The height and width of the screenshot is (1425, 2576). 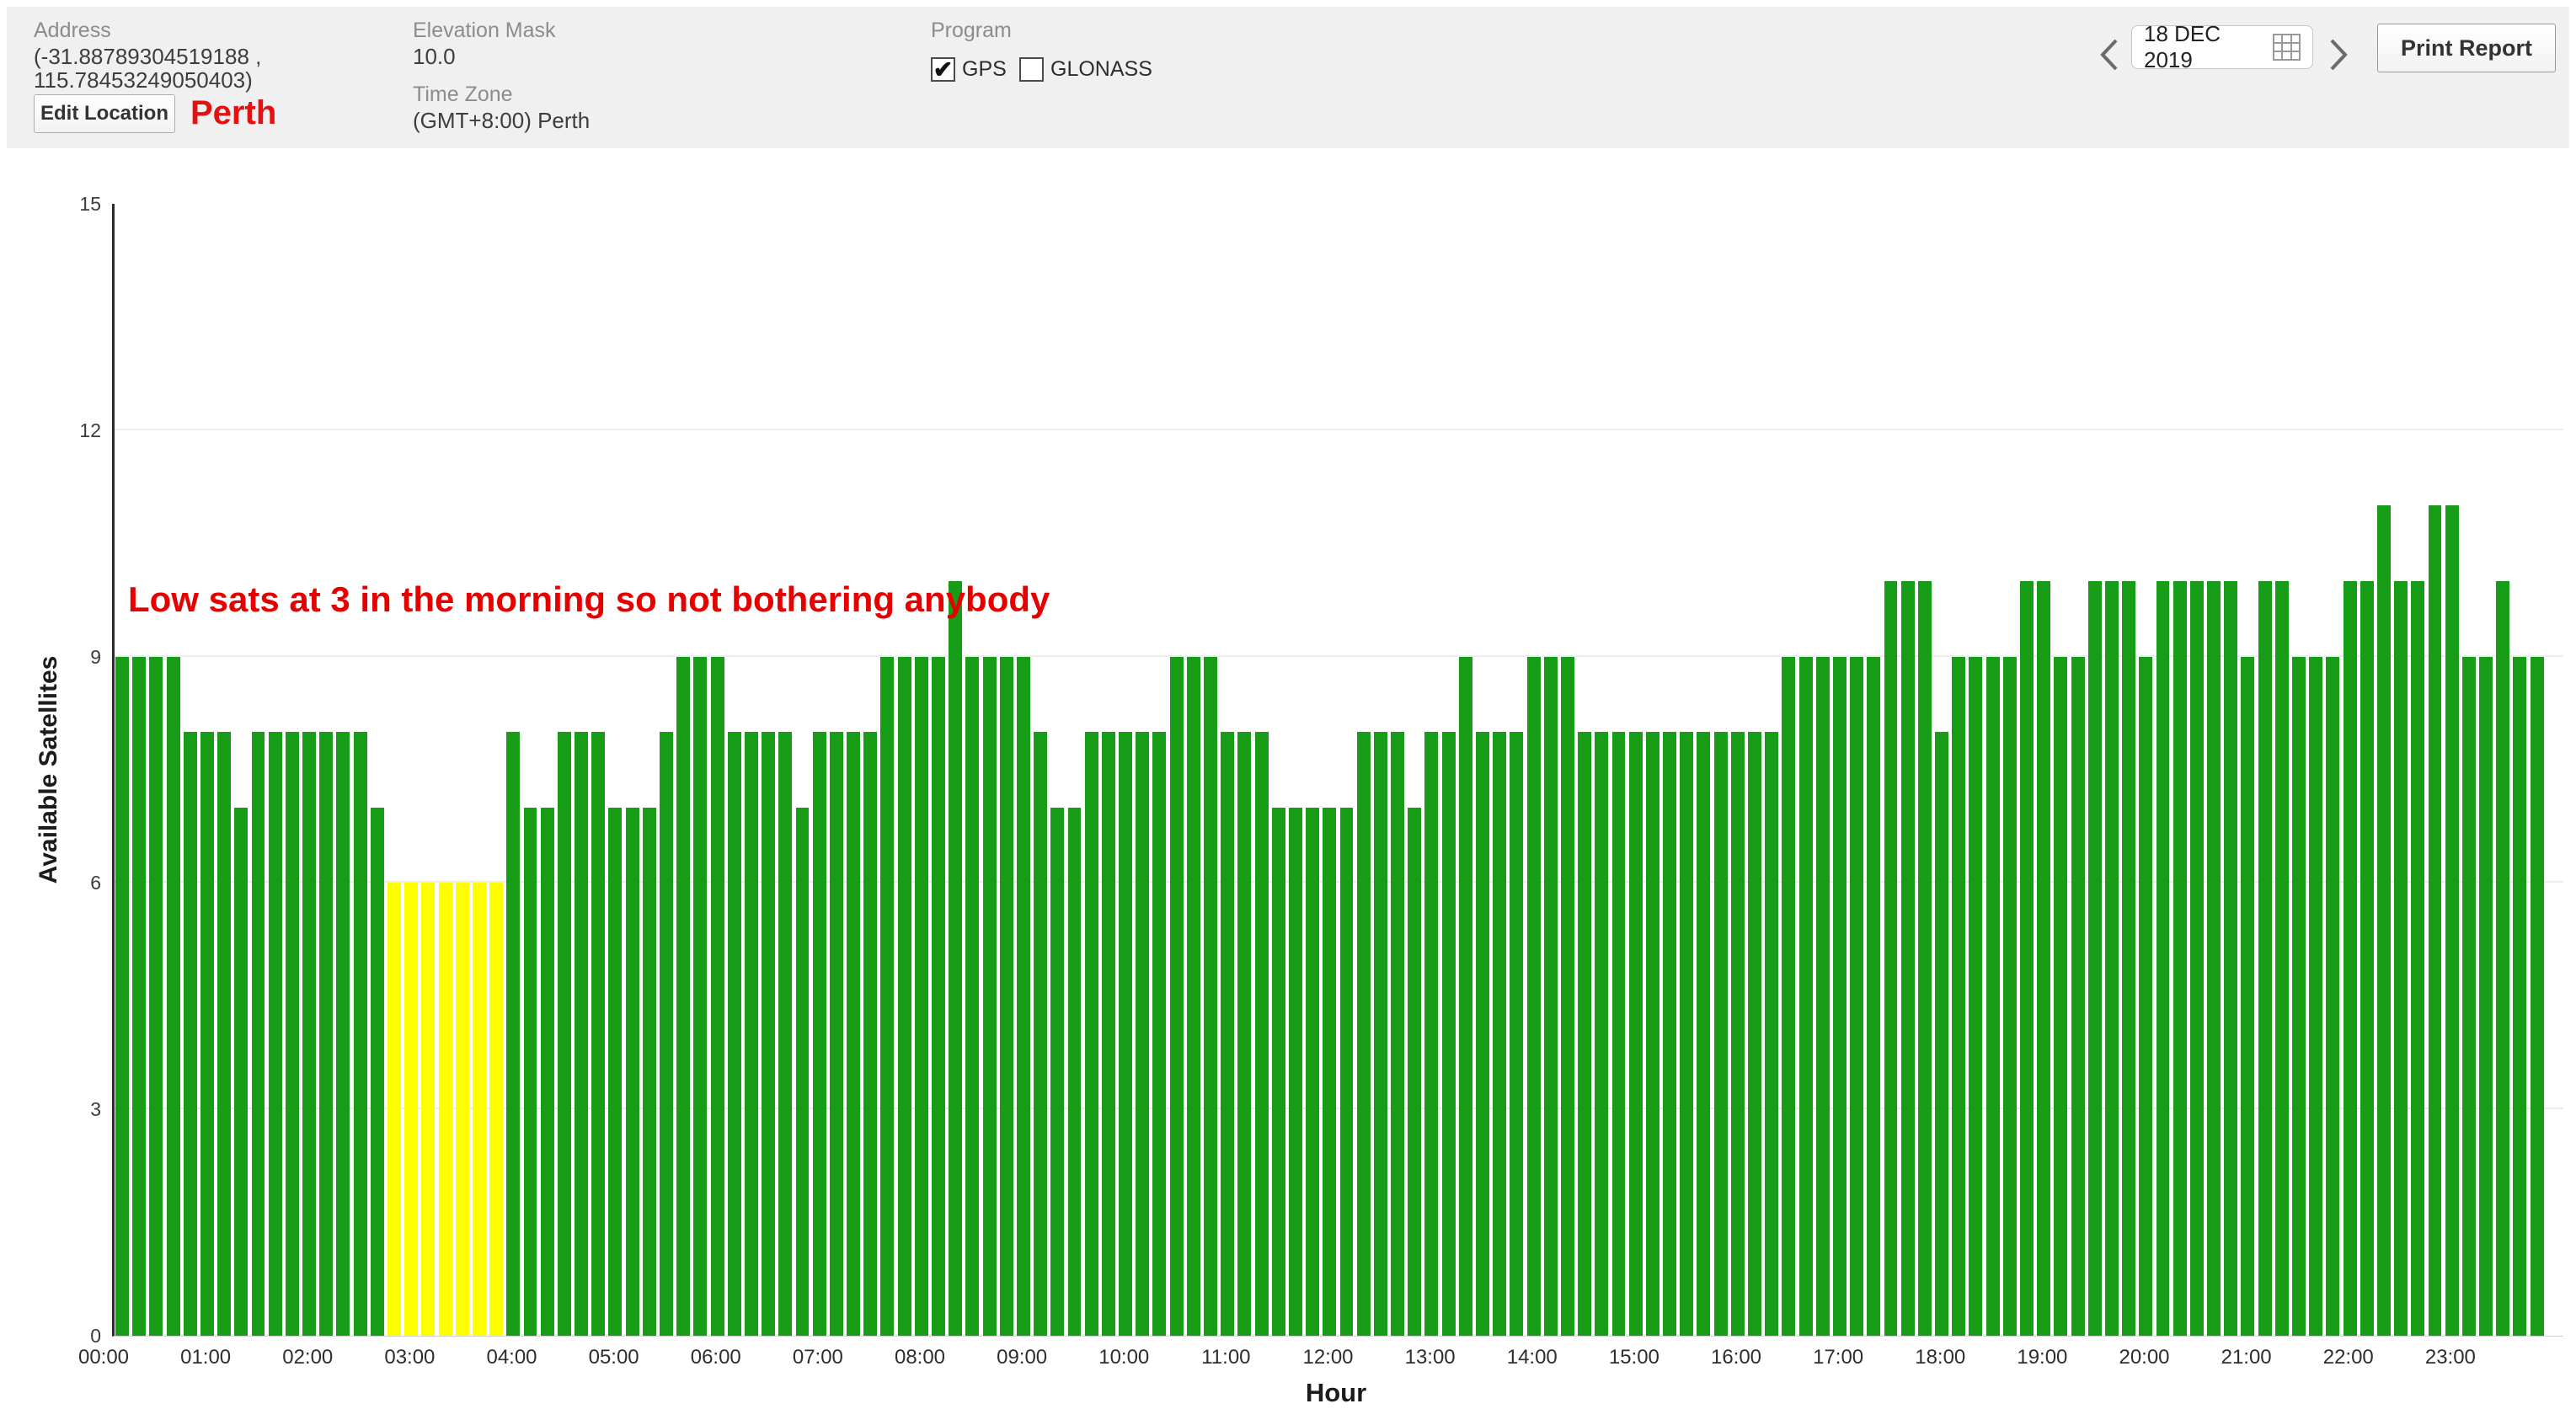 What do you see at coordinates (2339, 54) in the screenshot?
I see `next-day-chevron-icon` at bounding box center [2339, 54].